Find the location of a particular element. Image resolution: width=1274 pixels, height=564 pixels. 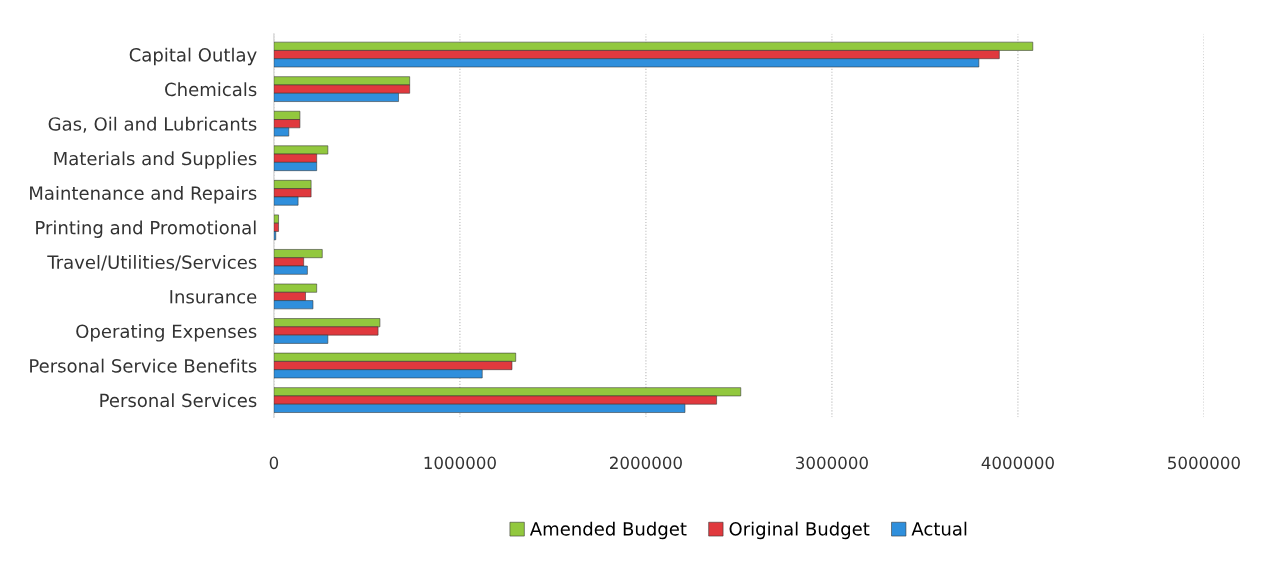

y-tick-label: Operating Expenses is located at coordinates (166, 333).